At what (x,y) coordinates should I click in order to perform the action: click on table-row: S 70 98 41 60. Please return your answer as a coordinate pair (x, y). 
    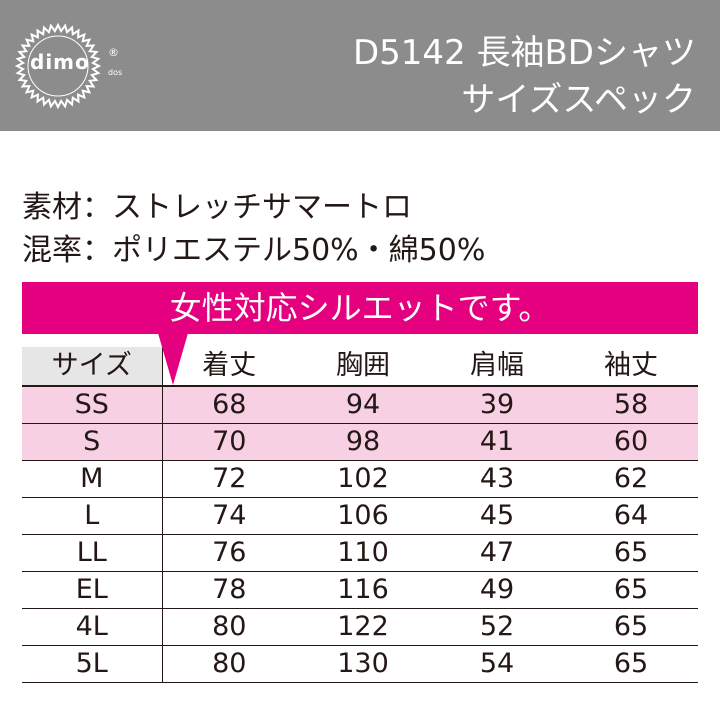
    Looking at the image, I should click on (360, 442).